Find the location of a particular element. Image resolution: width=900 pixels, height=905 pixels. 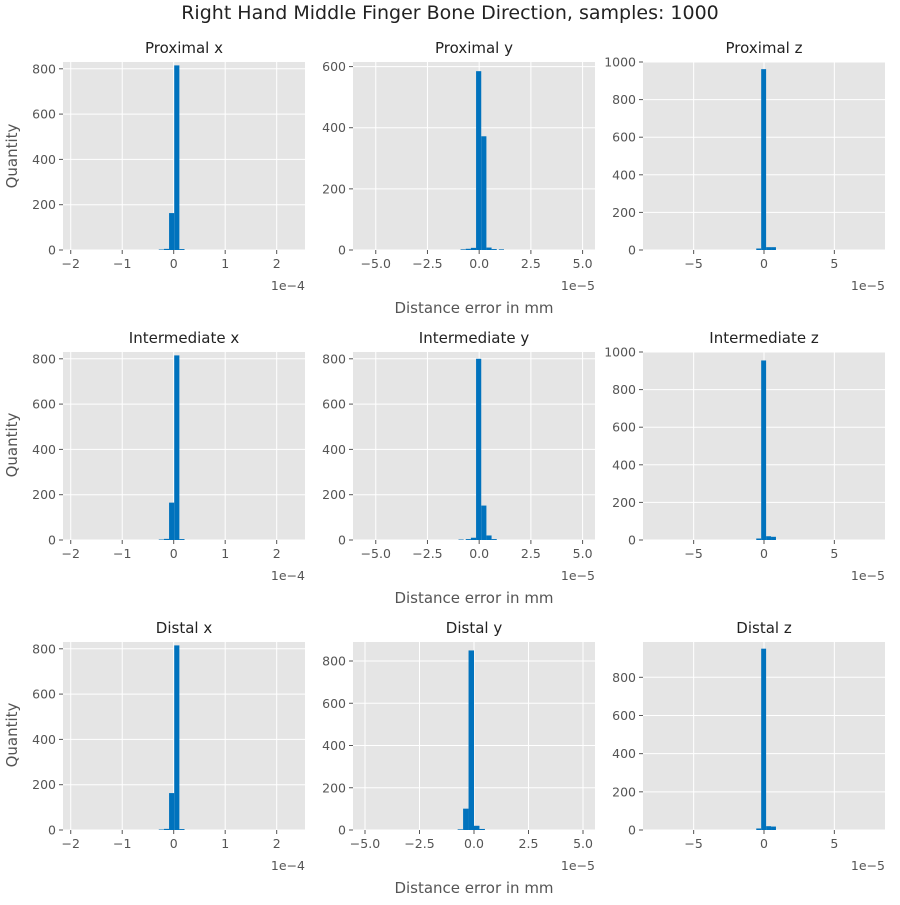

subplot-title: Distal x is located at coordinates (184, 628).